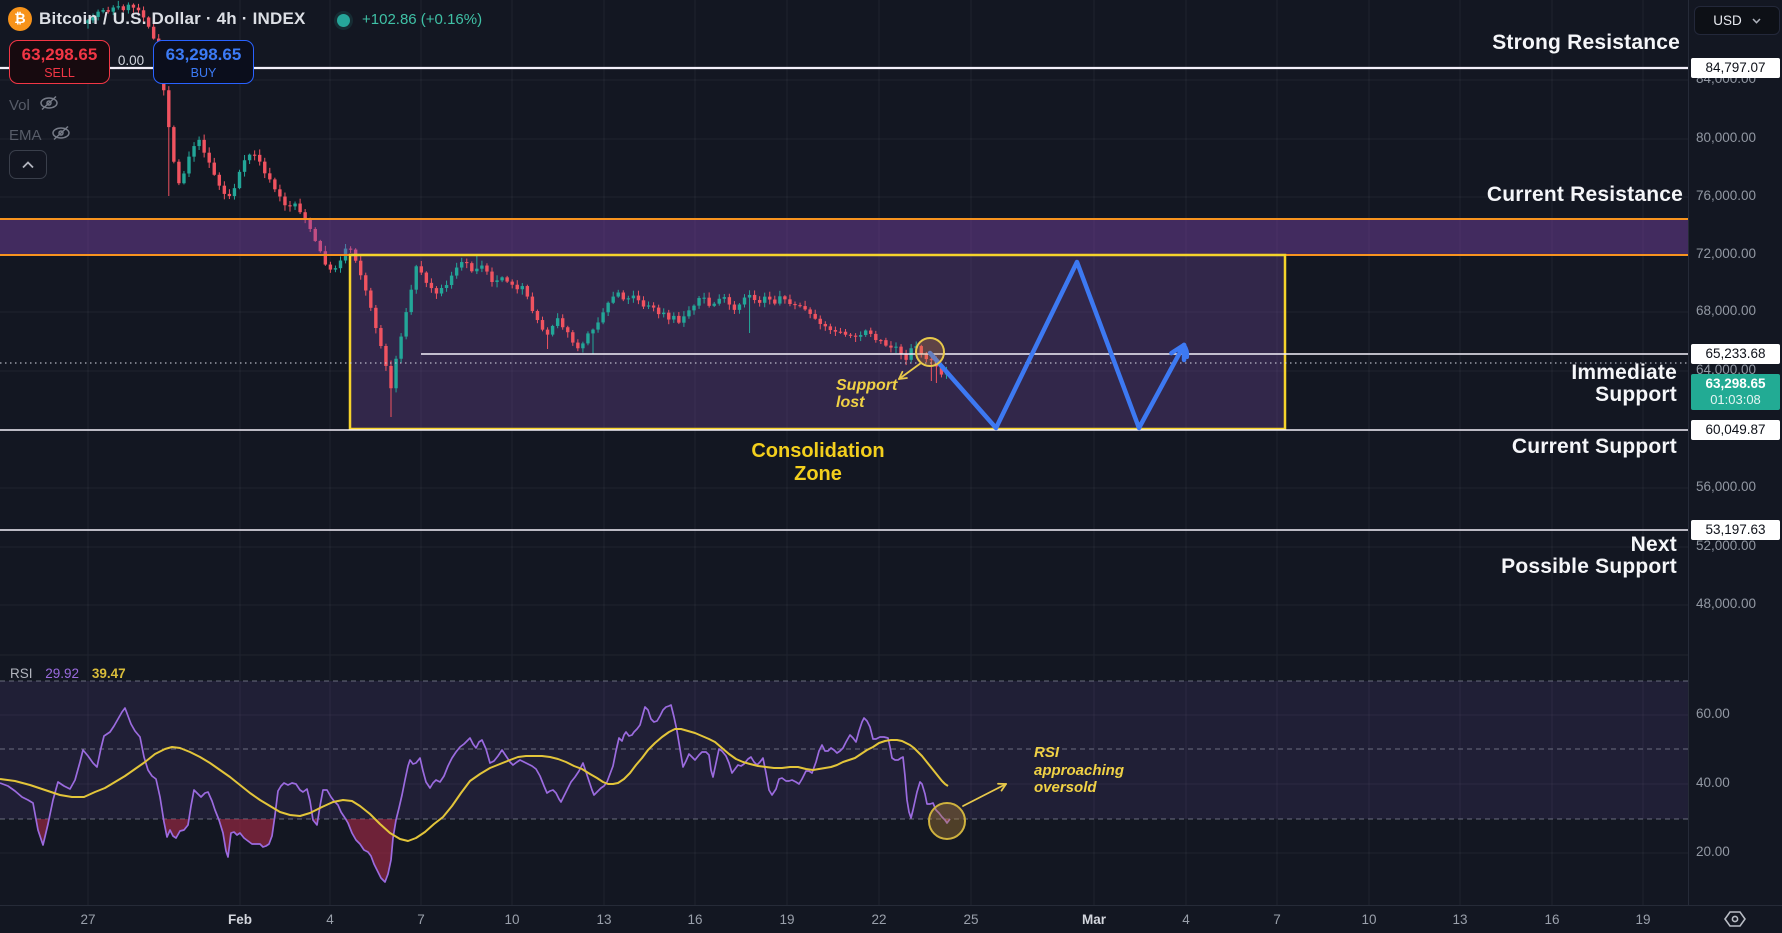 The image size is (1782, 933). What do you see at coordinates (1726, 545) in the screenshot?
I see `price-axis-label: 52,000.00` at bounding box center [1726, 545].